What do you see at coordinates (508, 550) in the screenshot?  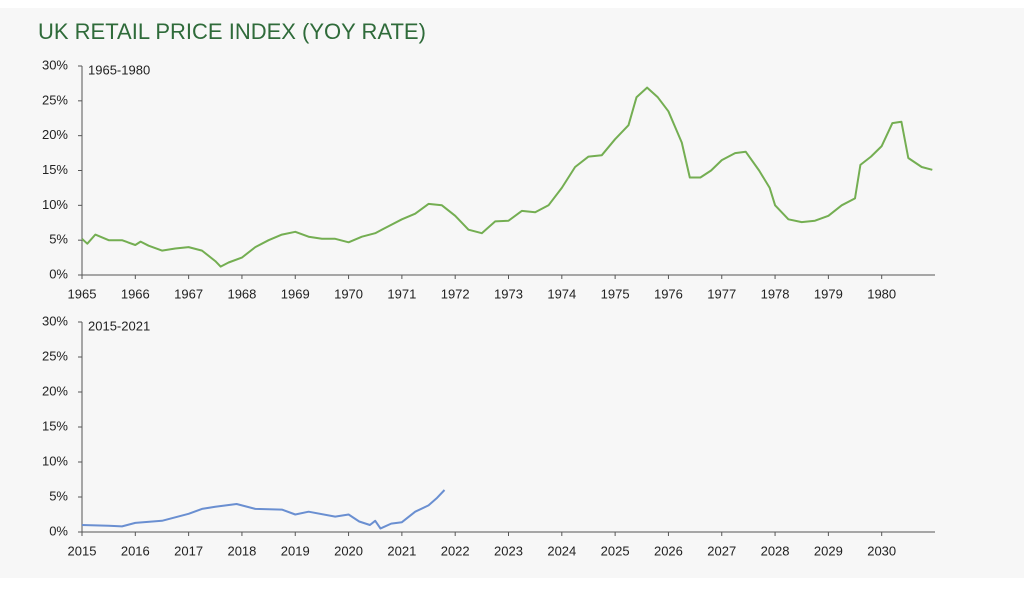 I see `x-tick-label: 2023` at bounding box center [508, 550].